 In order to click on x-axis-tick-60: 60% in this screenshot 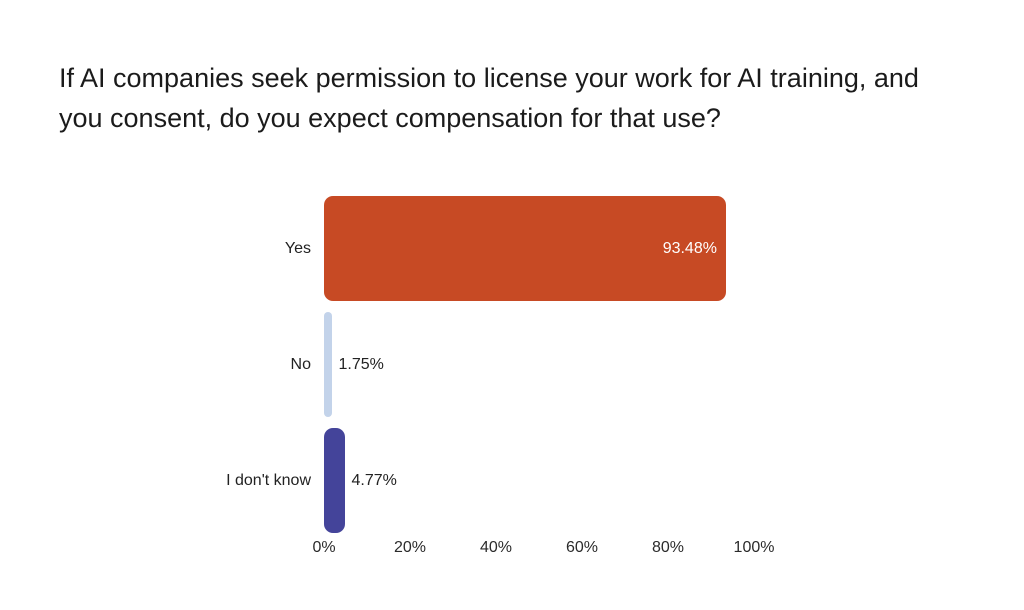, I will do `click(582, 547)`.